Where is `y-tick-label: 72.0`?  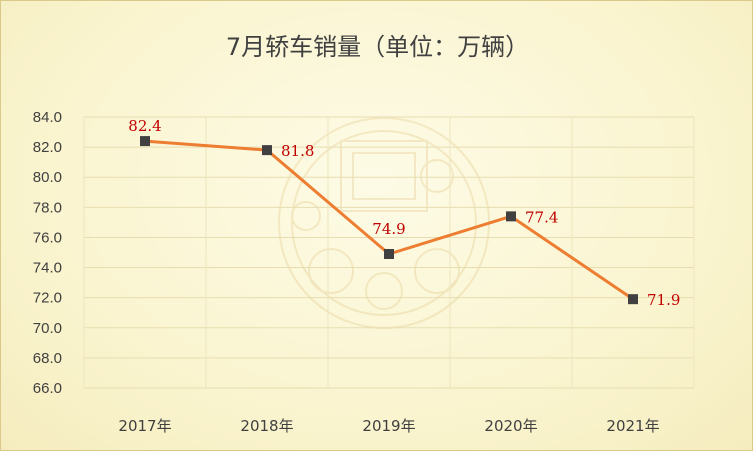
y-tick-label: 72.0 is located at coordinates (47, 298).